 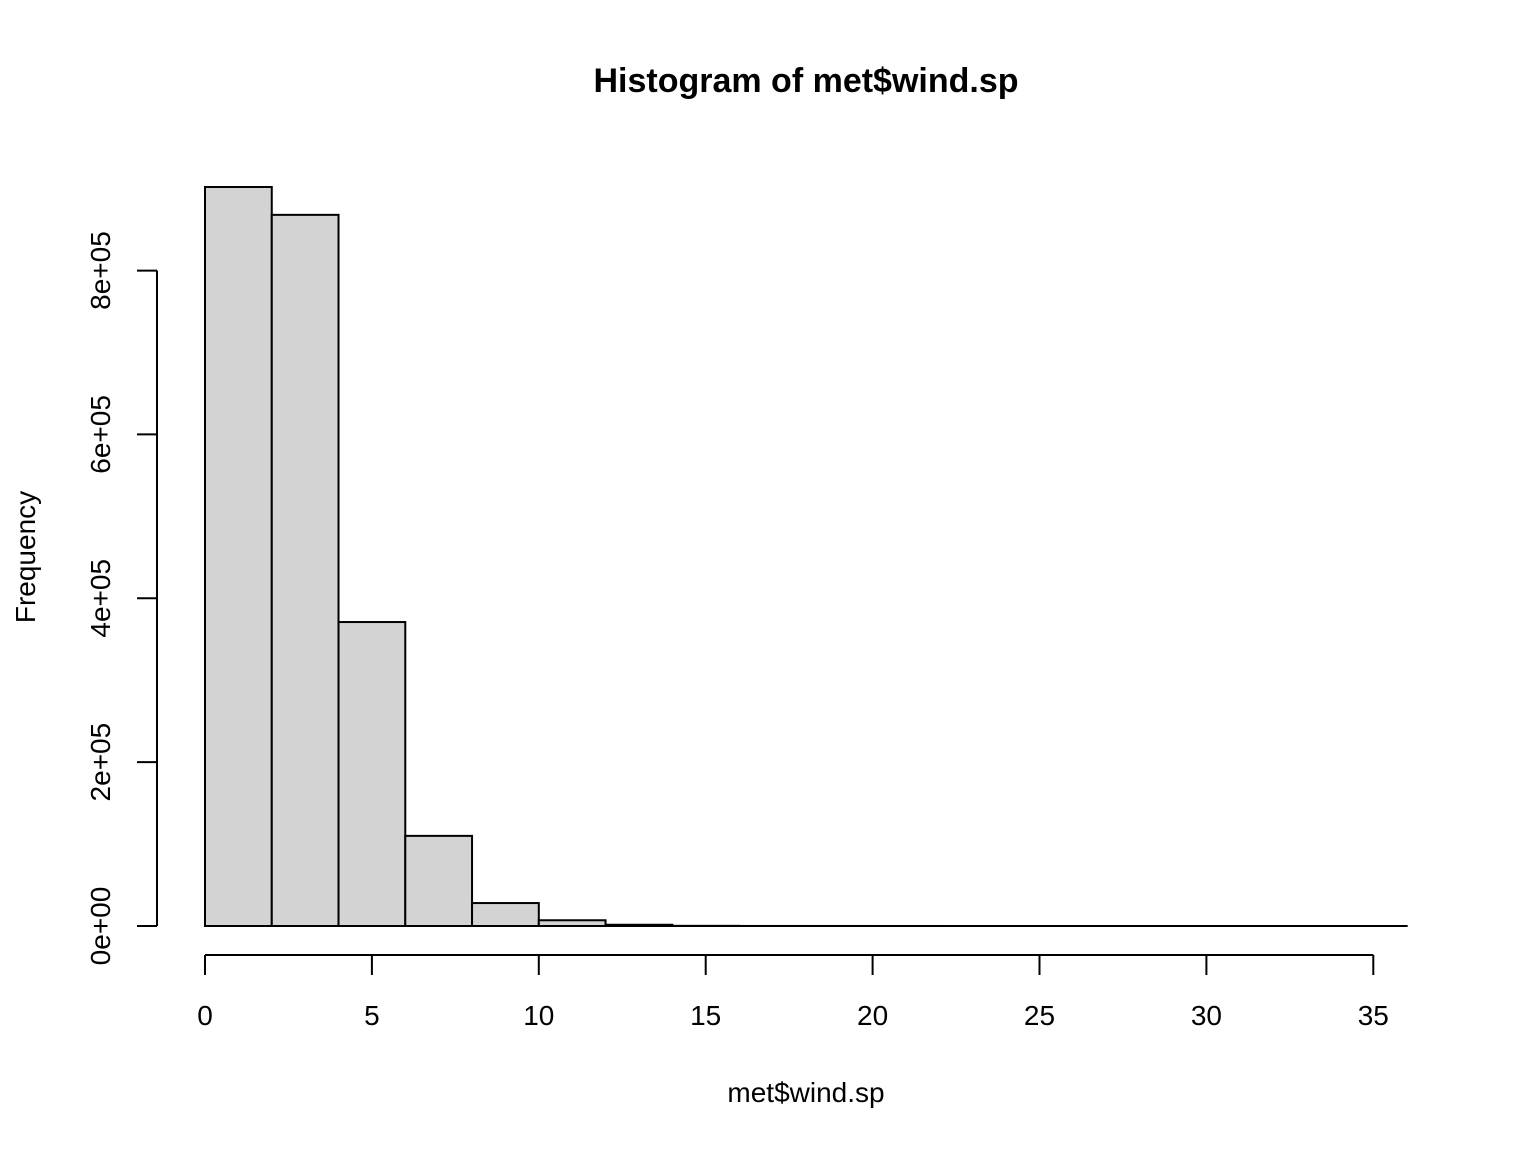 I want to click on y-axis-label: Frequency, so click(x=25, y=557).